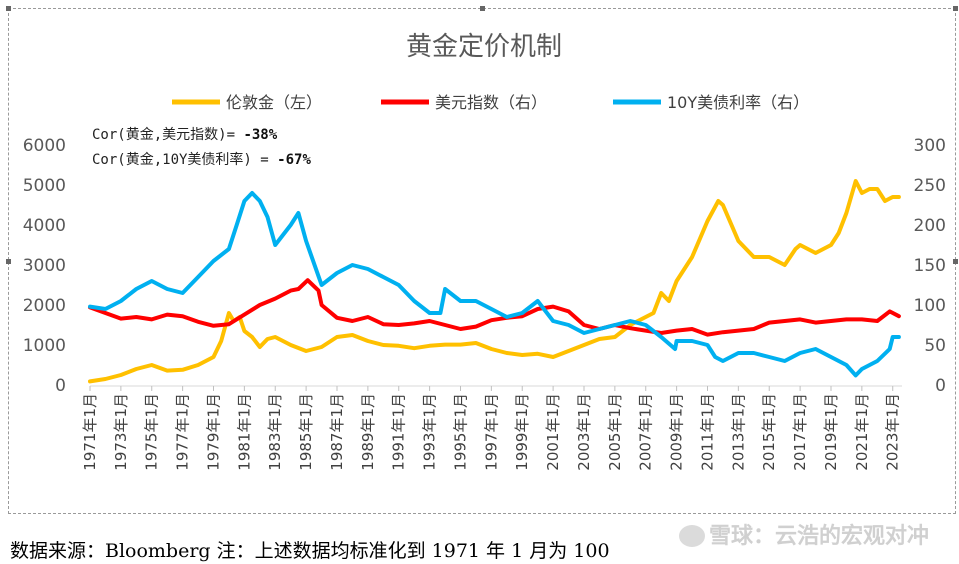 This screenshot has height=564, width=959. I want to click on x-tick-label: 1995年1月, so click(460, 432).